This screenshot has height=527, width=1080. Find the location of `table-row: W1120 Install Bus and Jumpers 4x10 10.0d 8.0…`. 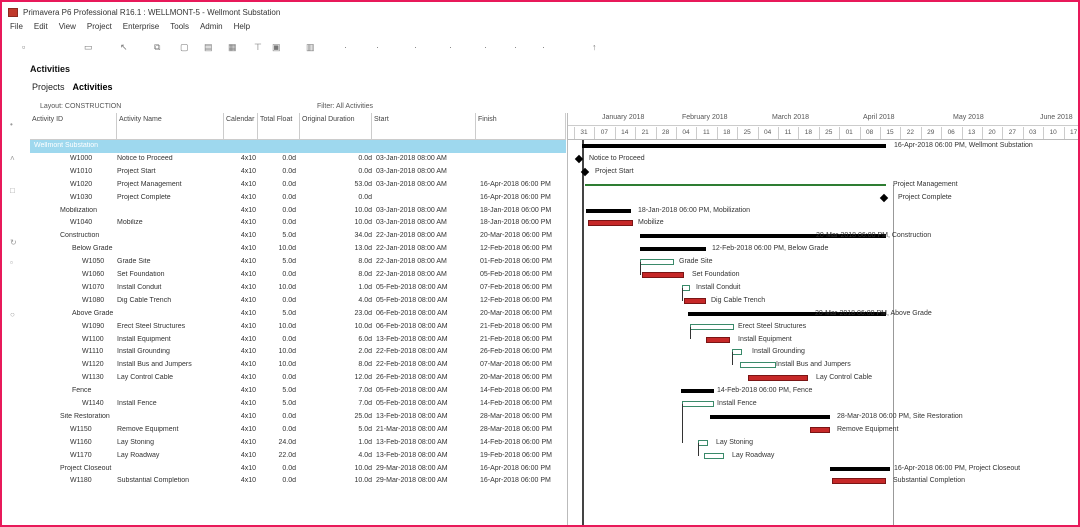

table-row: W1120 Install Bus and Jumpers 4x10 10.0d 8.0… is located at coordinates (298, 365).